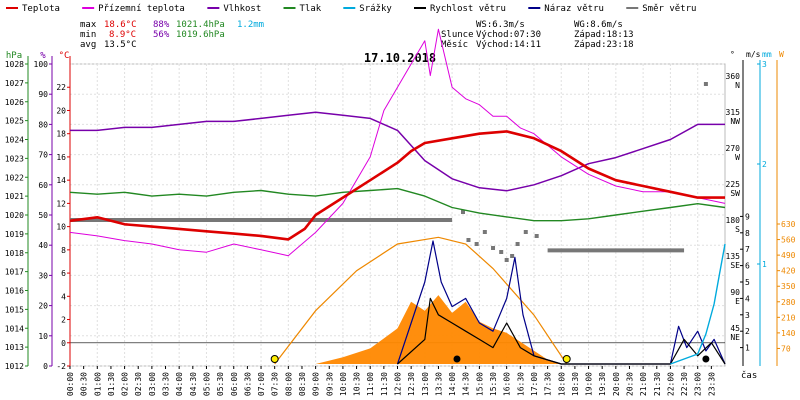  Describe the element at coordinates (88, 25) in the screenshot. I see `stats-max-label: max` at that location.